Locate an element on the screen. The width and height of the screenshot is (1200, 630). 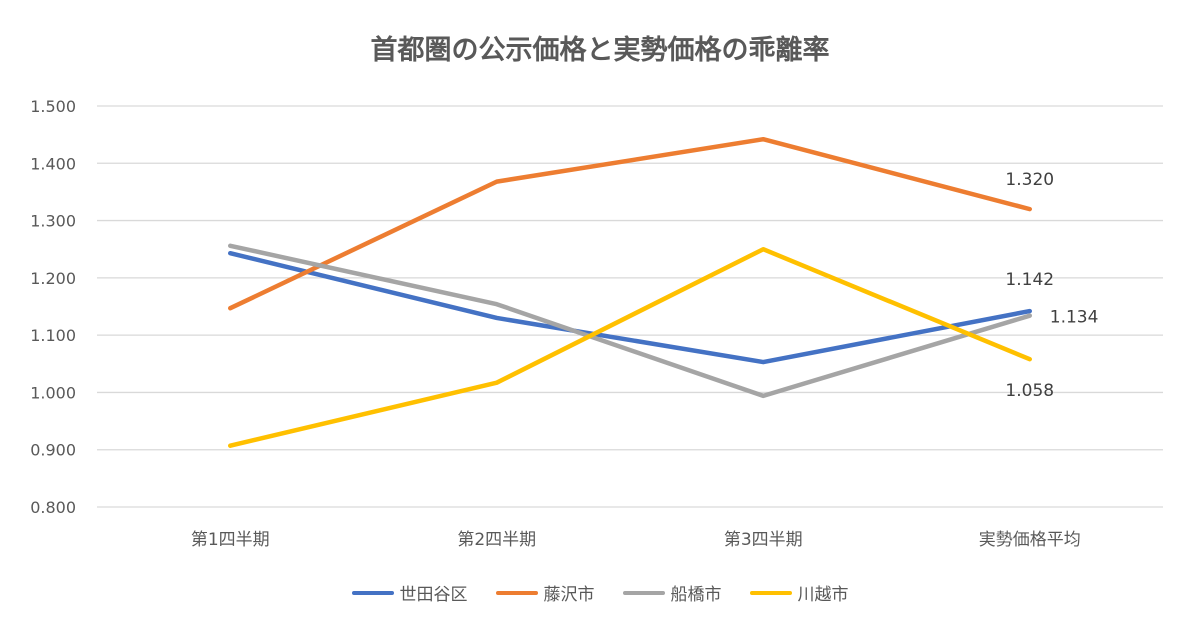
data-label: 1.320 is located at coordinates (1029, 180).